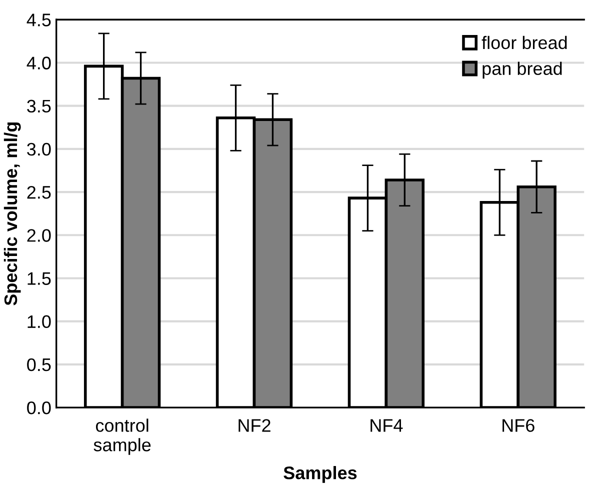 The image size is (593, 491). I want to click on y-tick-label: 1.0, so click(39, 321).